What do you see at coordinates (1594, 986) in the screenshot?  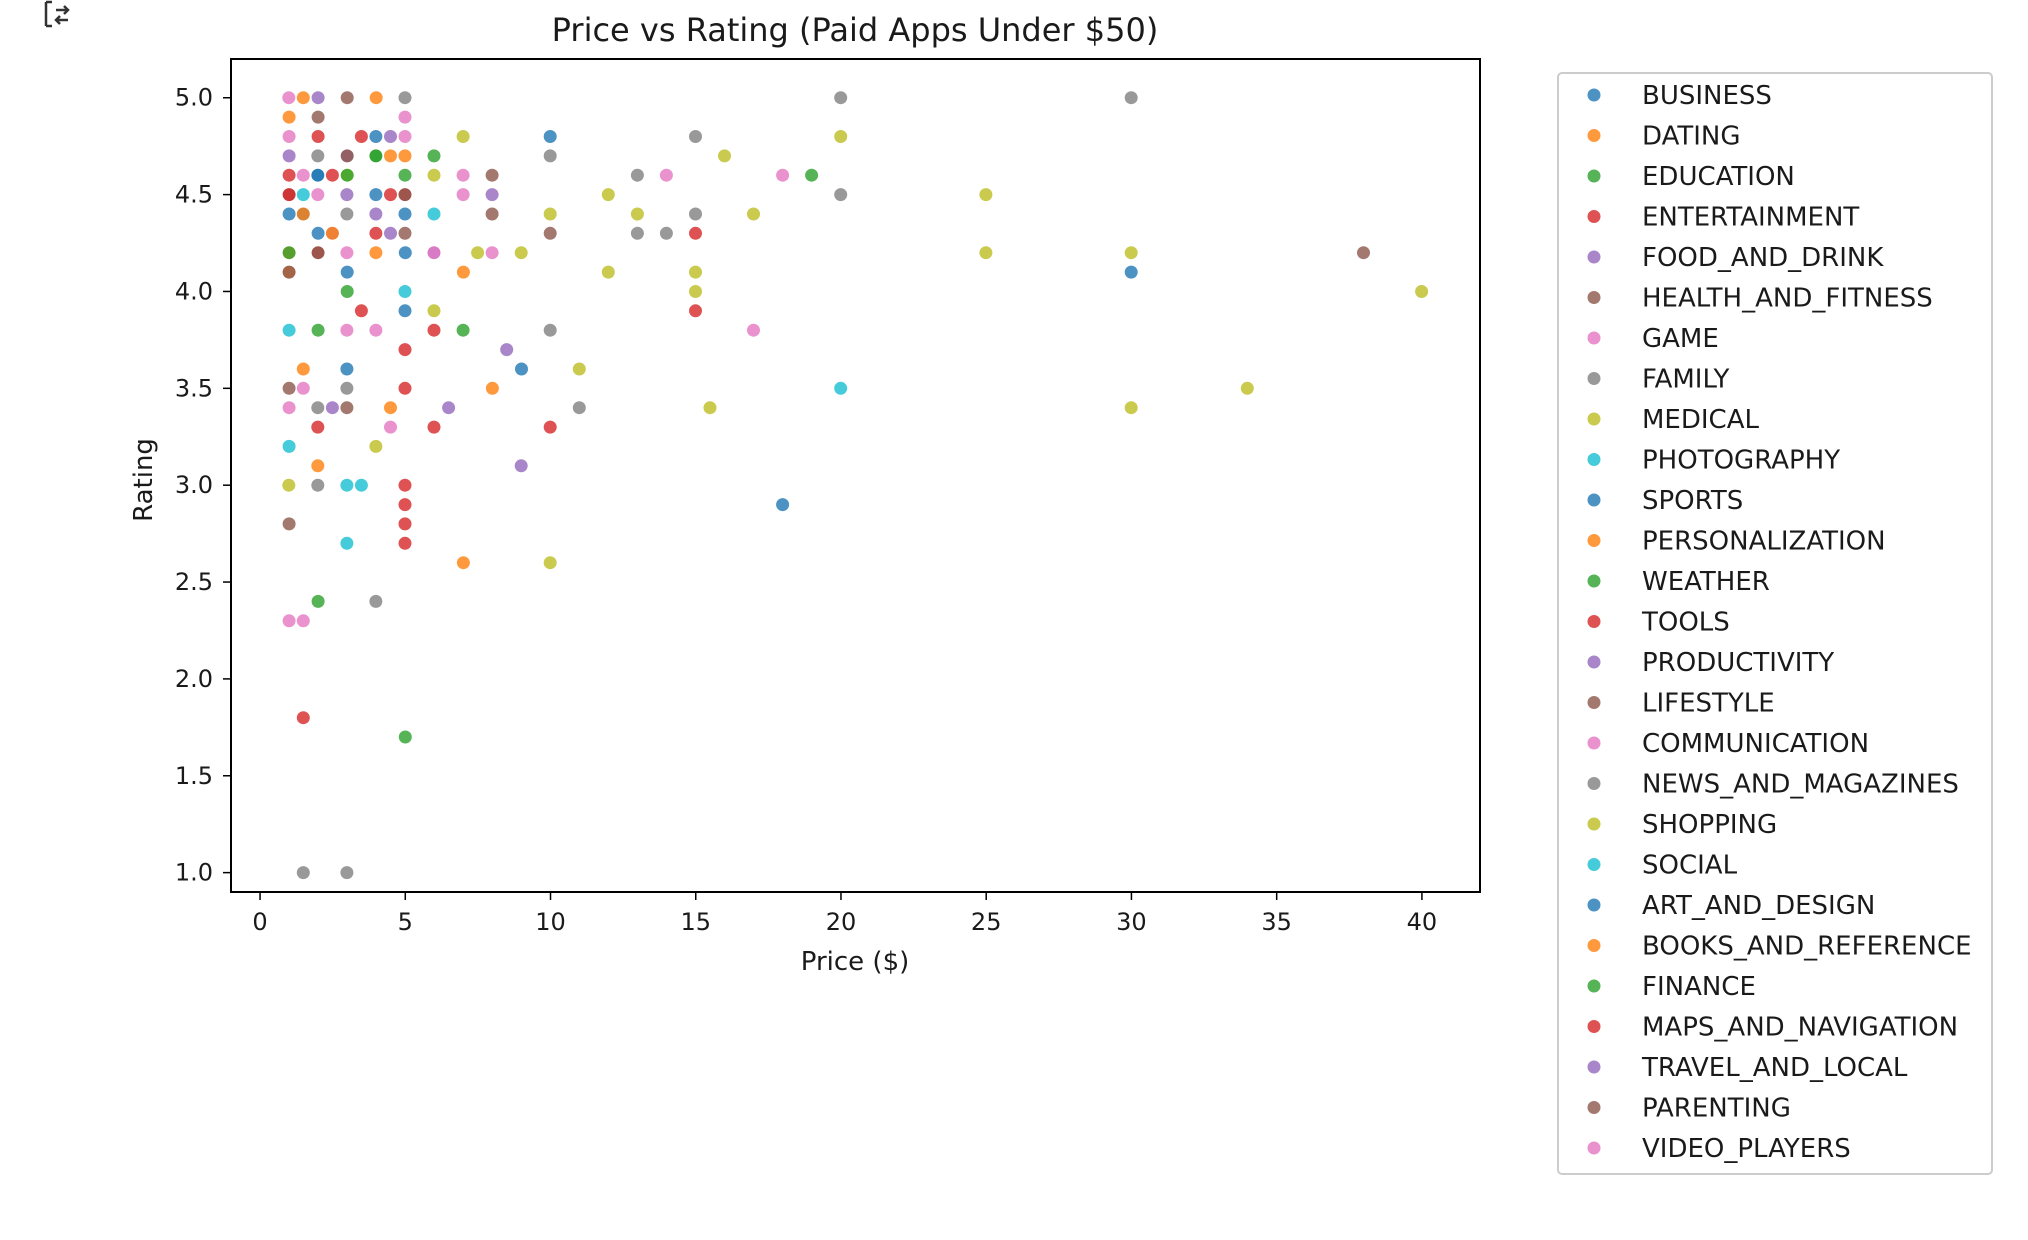 I see `legend-marker-finance` at bounding box center [1594, 986].